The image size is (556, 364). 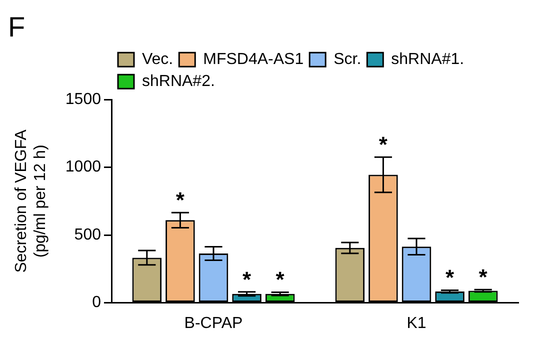 I want to click on y-tick-label: 0, so click(x=97, y=303).